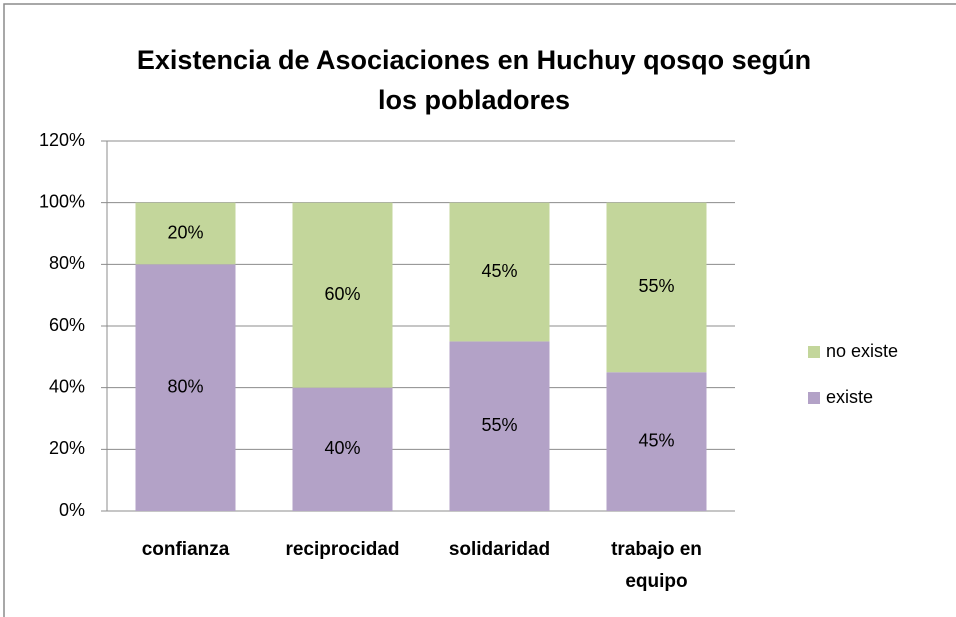  I want to click on data-label: 80%, so click(185, 386).